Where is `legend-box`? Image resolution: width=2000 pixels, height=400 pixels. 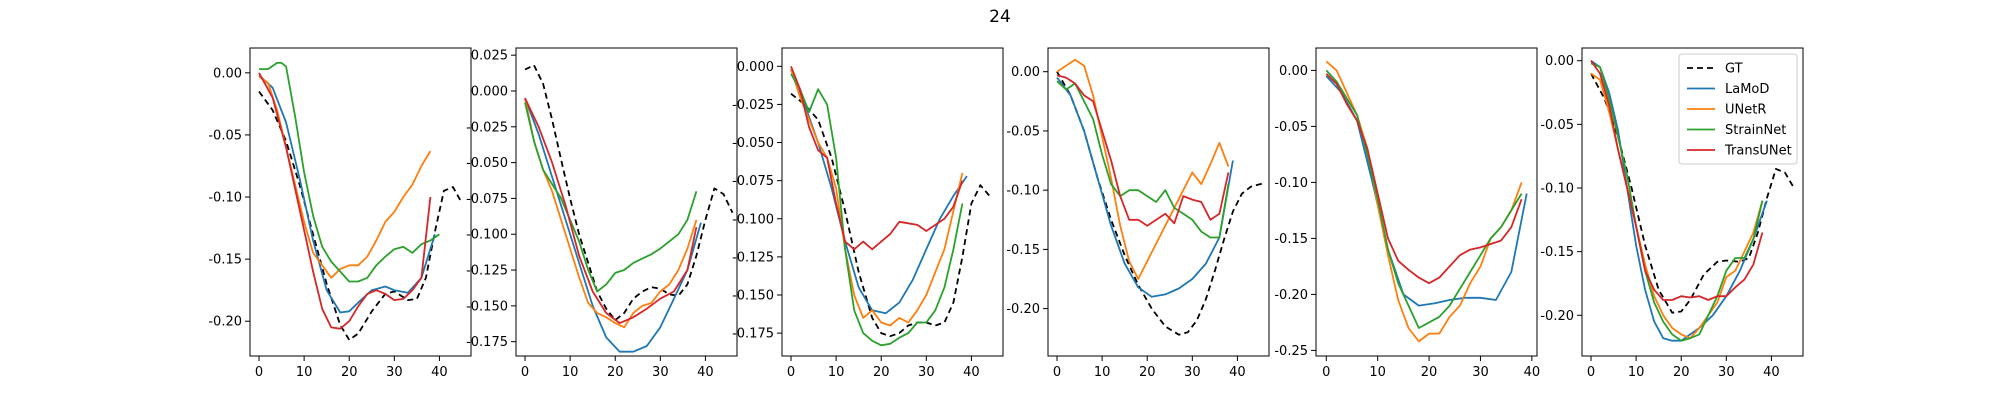
legend-box is located at coordinates (1738, 109).